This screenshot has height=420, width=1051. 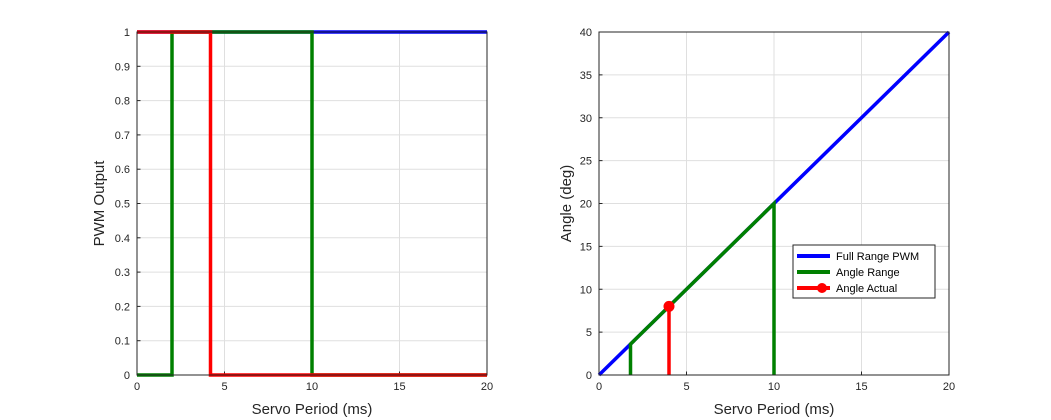 I want to click on y-tick-label: 0.6, so click(x=122, y=170).